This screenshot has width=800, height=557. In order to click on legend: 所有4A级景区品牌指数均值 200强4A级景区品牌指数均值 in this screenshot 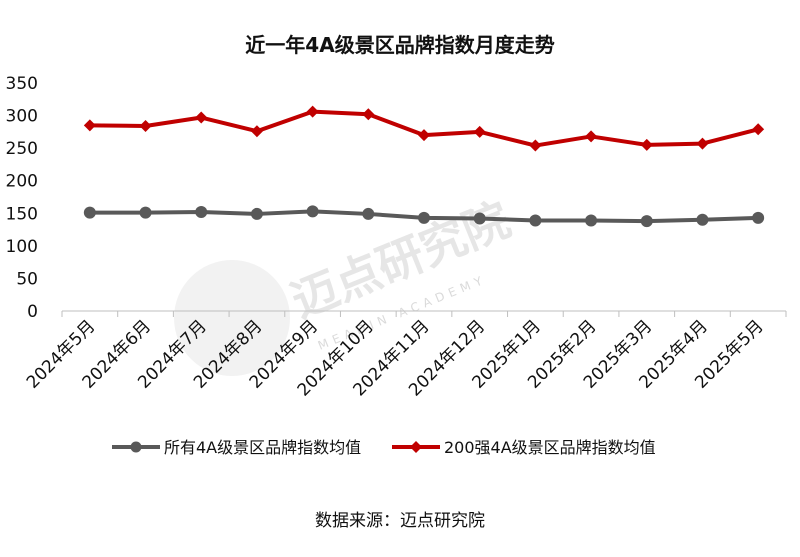, I will do `click(384, 447)`.